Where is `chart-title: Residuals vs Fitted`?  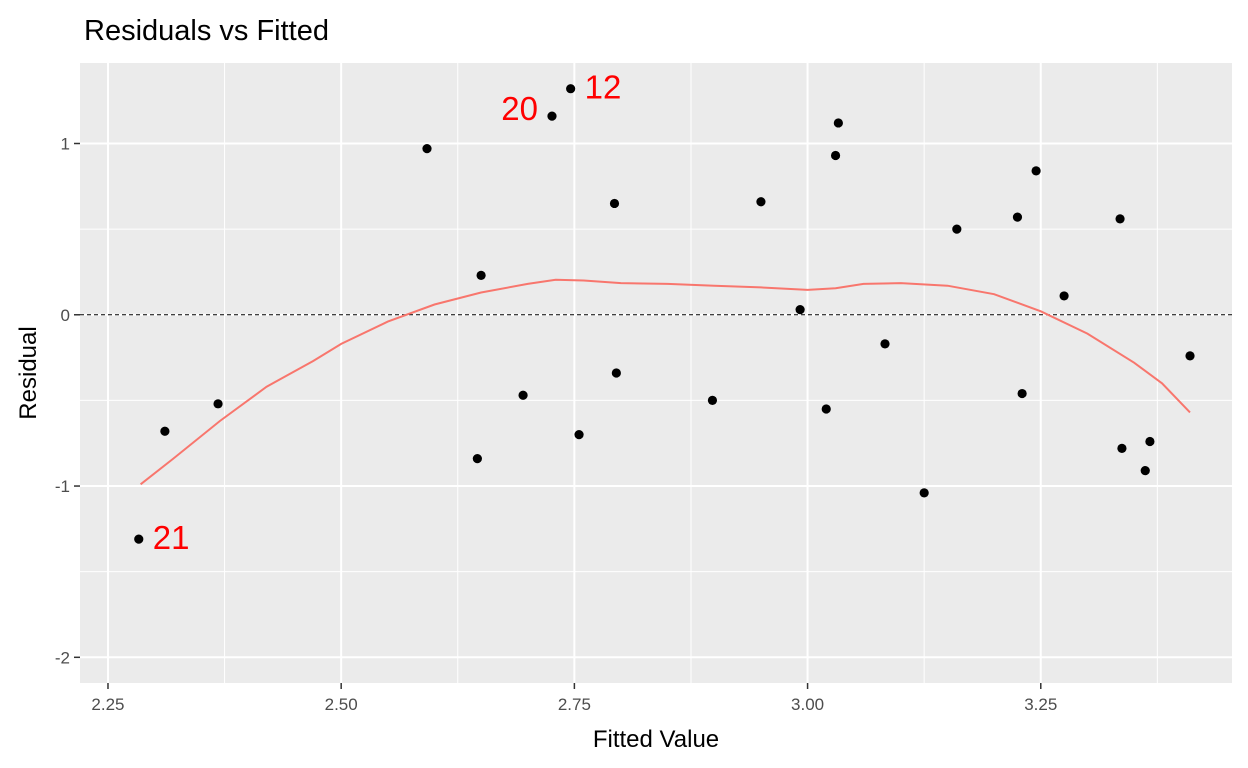 chart-title: Residuals vs Fitted is located at coordinates (206, 31).